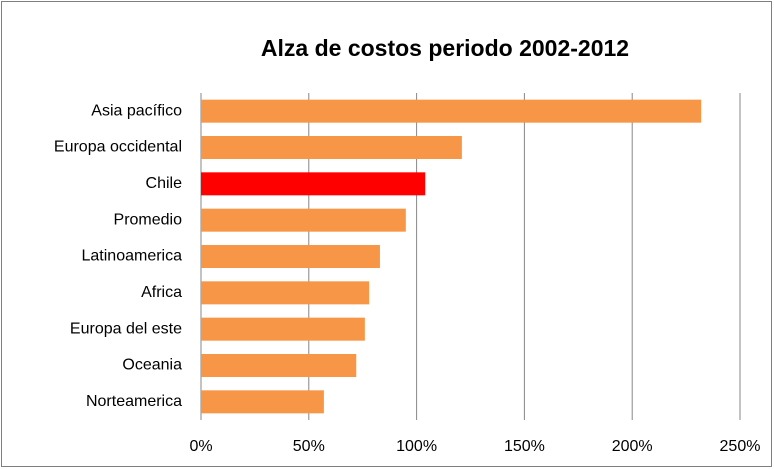  What do you see at coordinates (309, 446) in the screenshot?
I see `x-tick-label: 50%` at bounding box center [309, 446].